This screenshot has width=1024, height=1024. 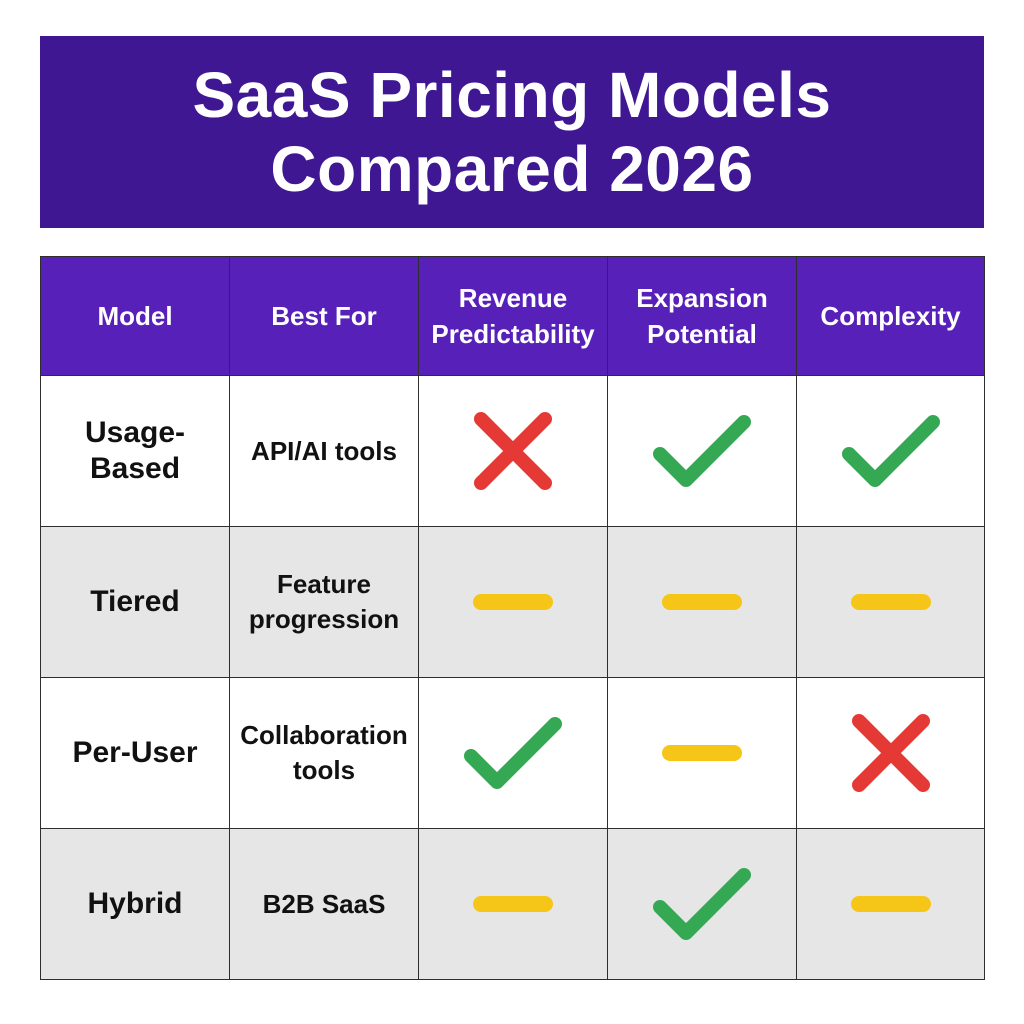 I want to click on best-for-cell: API/AI tools, so click(x=324, y=451).